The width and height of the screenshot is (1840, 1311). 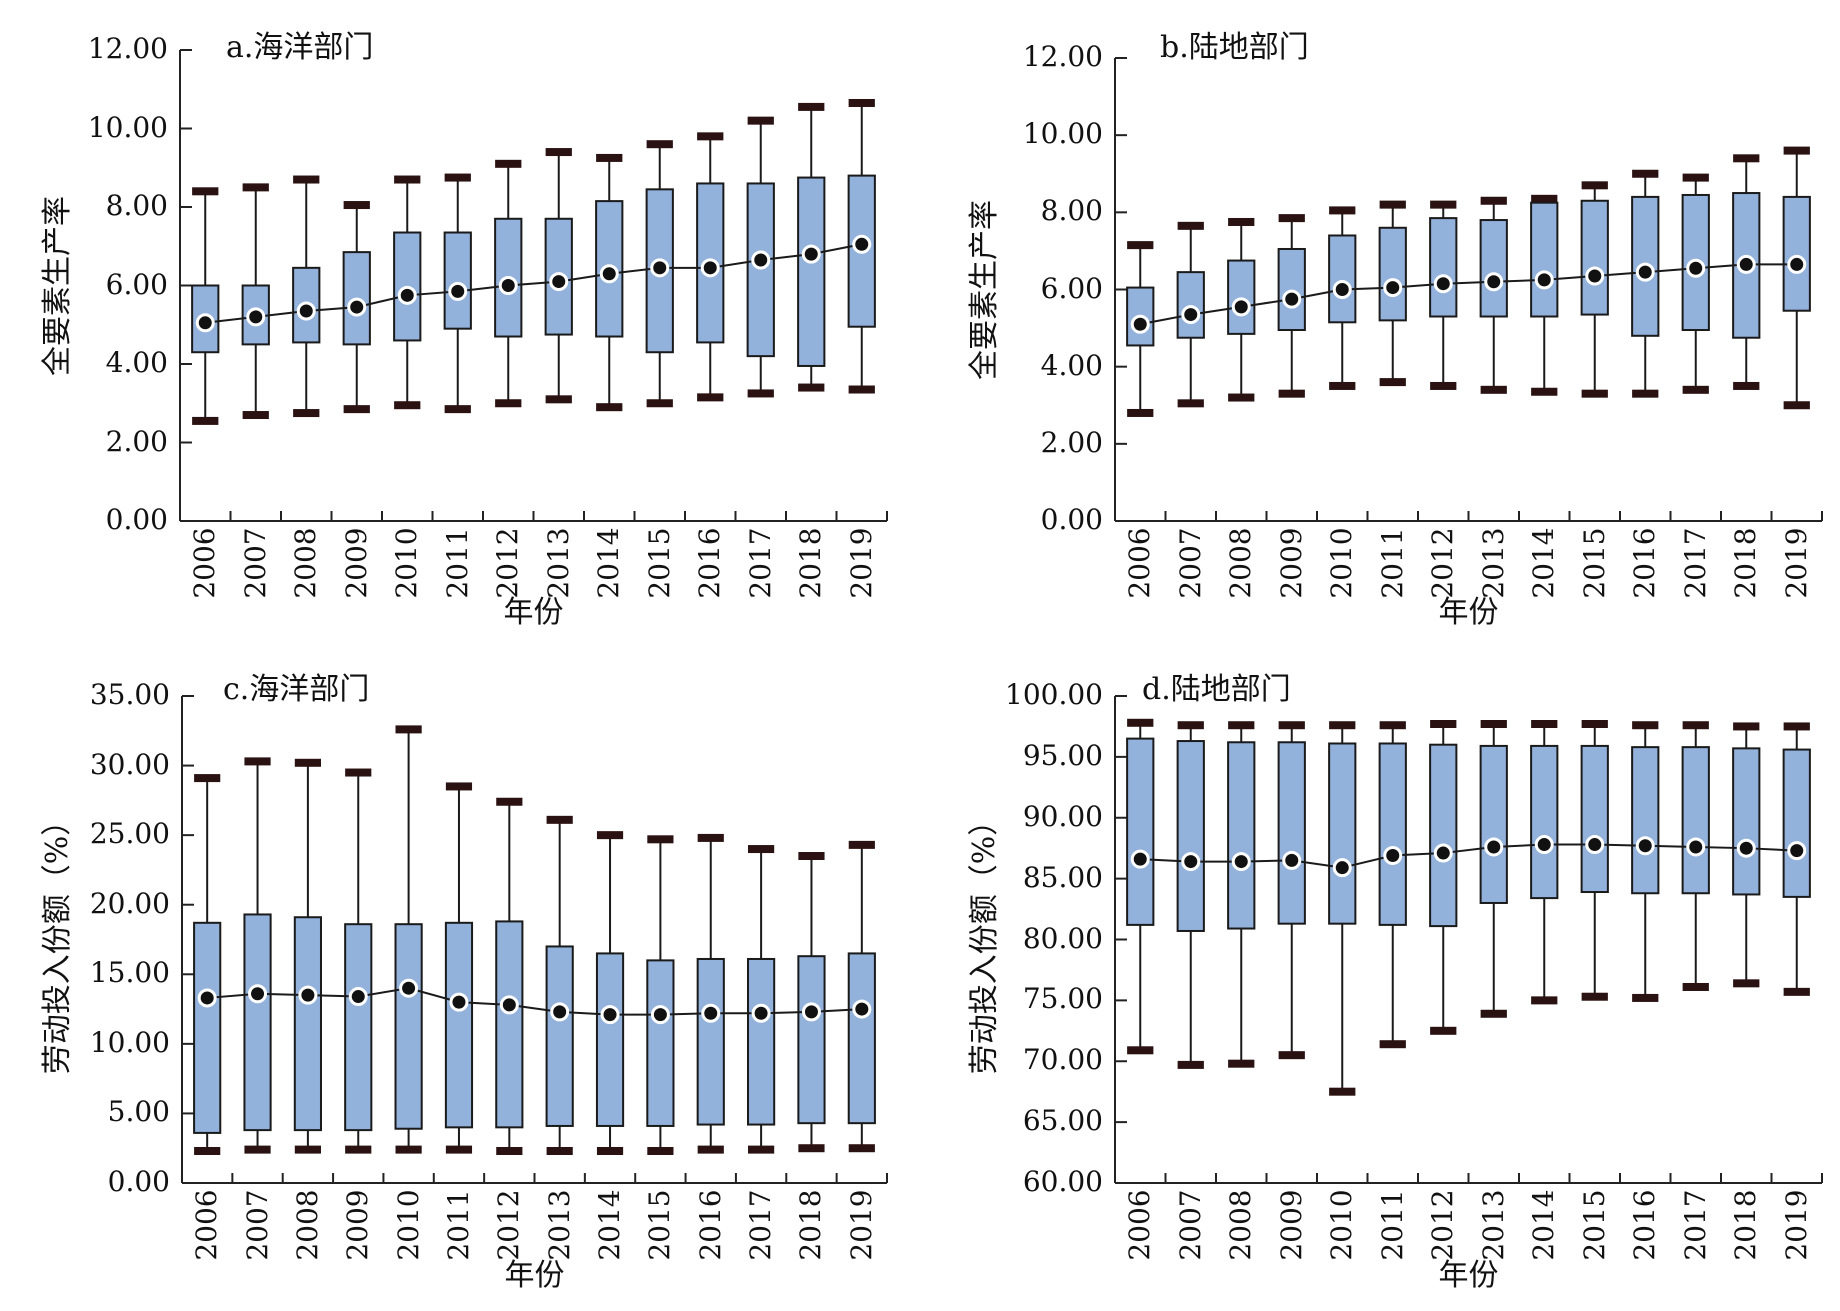 What do you see at coordinates (984, 939) in the screenshot?
I see `y-axis-label: 劳动投入份额（%）` at bounding box center [984, 939].